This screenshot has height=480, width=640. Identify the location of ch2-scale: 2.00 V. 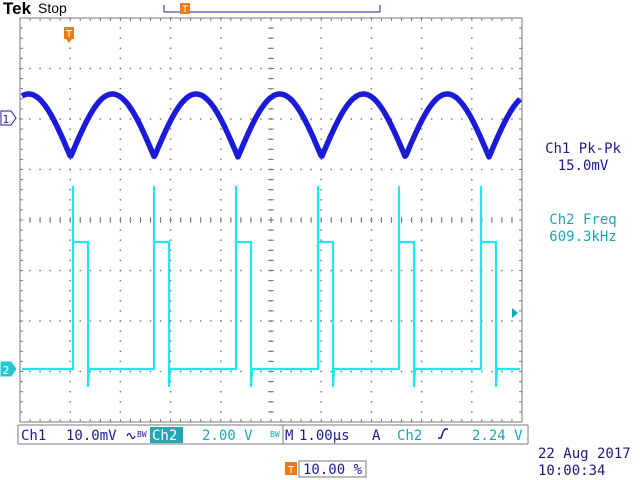
(227, 436).